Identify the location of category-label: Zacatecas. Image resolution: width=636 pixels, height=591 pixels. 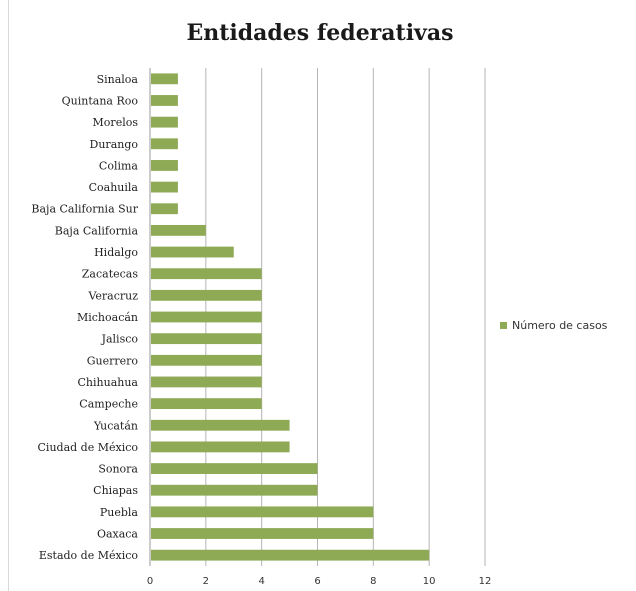
(110, 274).